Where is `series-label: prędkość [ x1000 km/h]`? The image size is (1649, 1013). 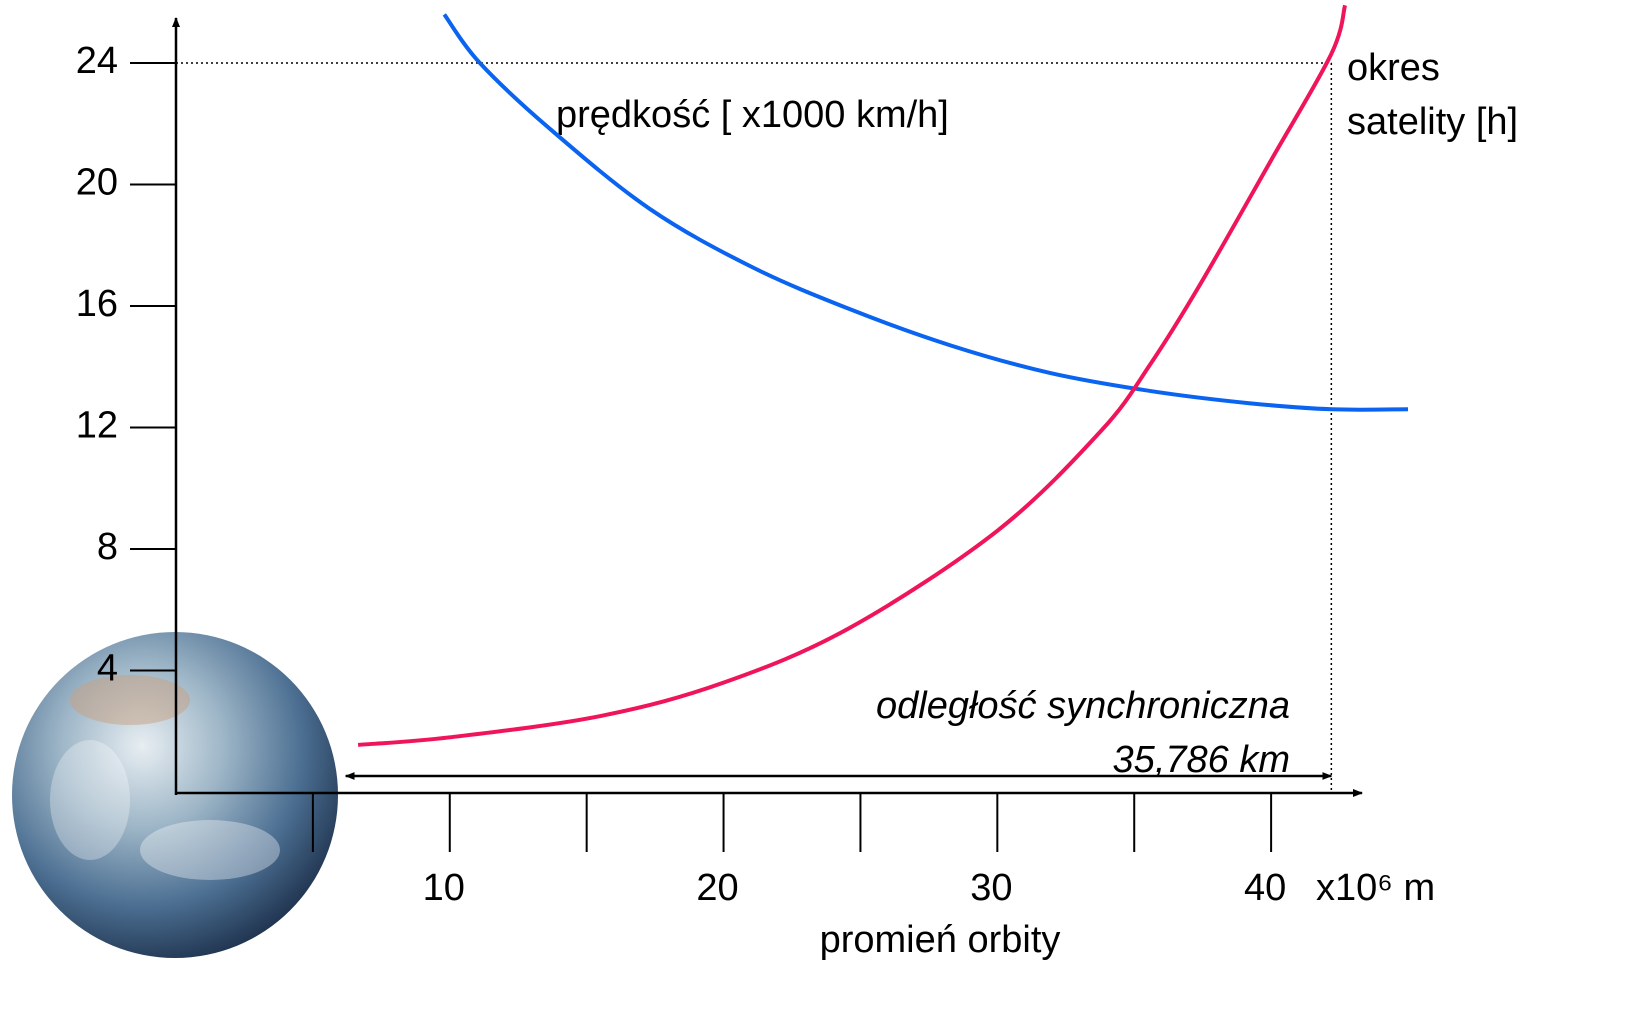 series-label: prędkość [ x1000 km/h] is located at coordinates (752, 115).